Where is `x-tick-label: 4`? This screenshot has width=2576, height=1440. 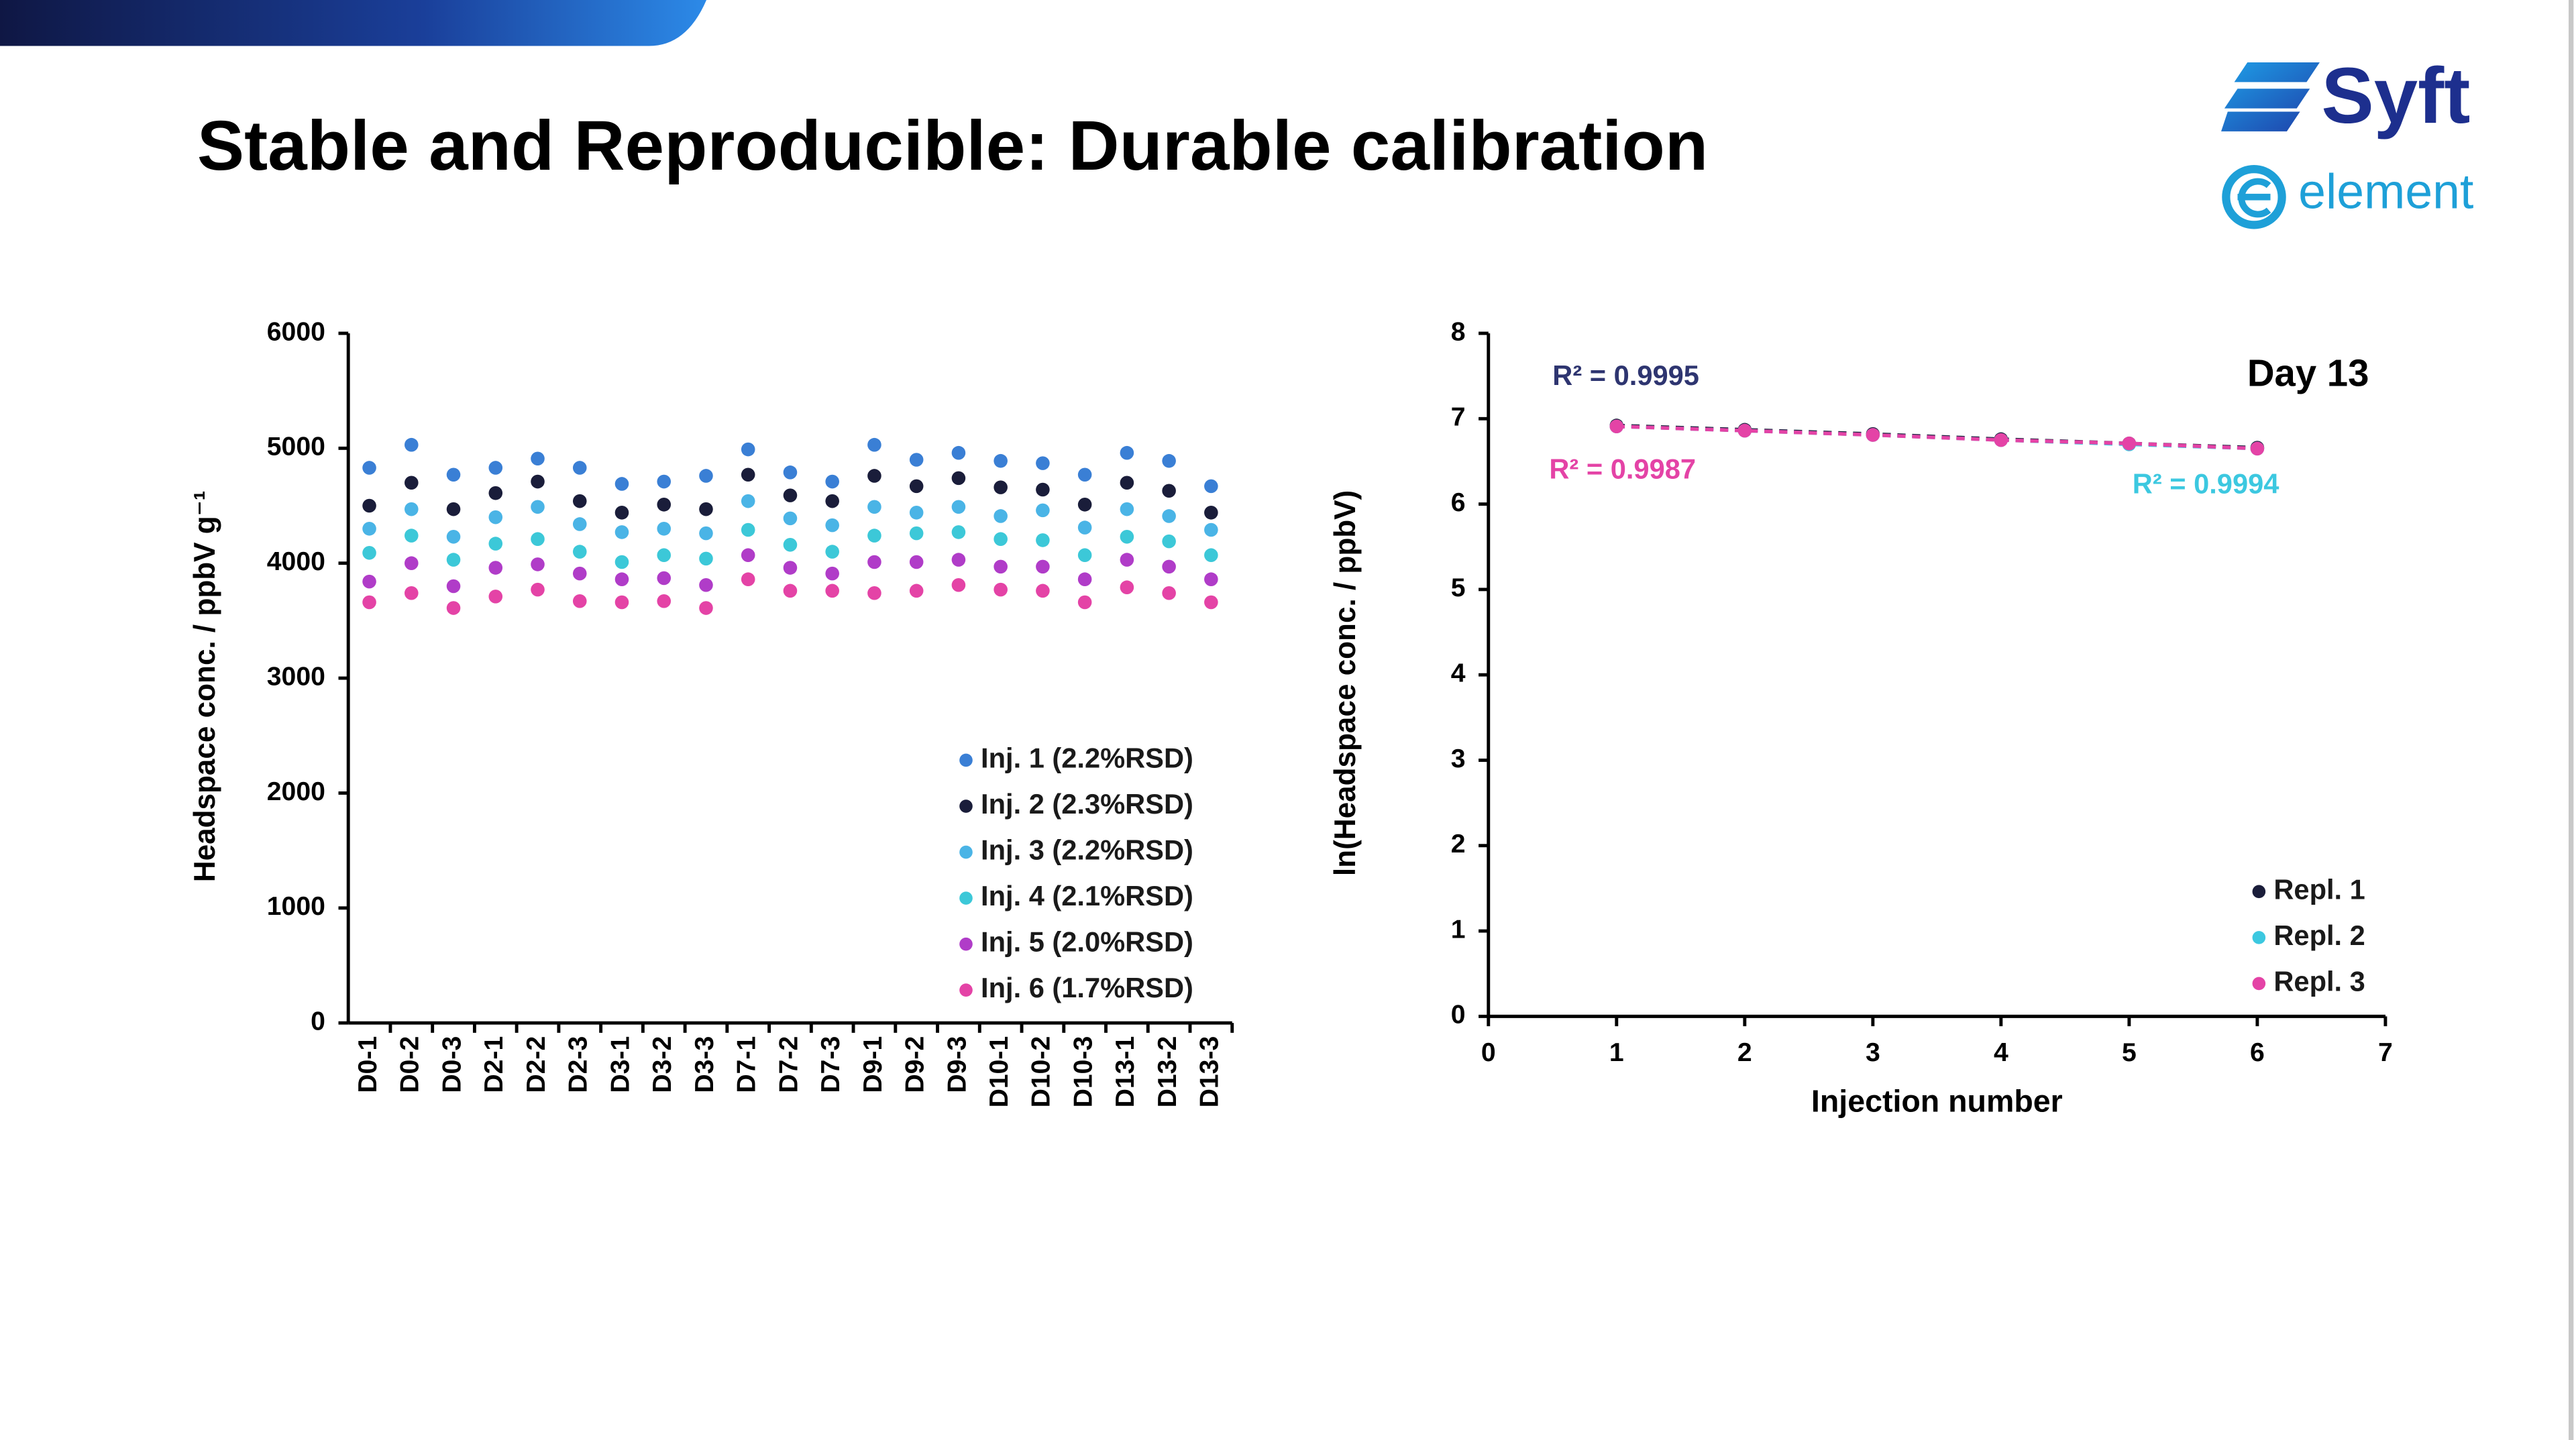
x-tick-label: 4 is located at coordinates (2001, 1052).